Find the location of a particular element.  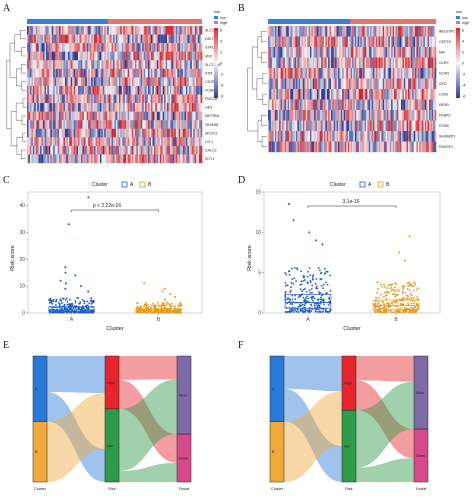

y-axis-label-c: Risk score is located at coordinates (13, 258).